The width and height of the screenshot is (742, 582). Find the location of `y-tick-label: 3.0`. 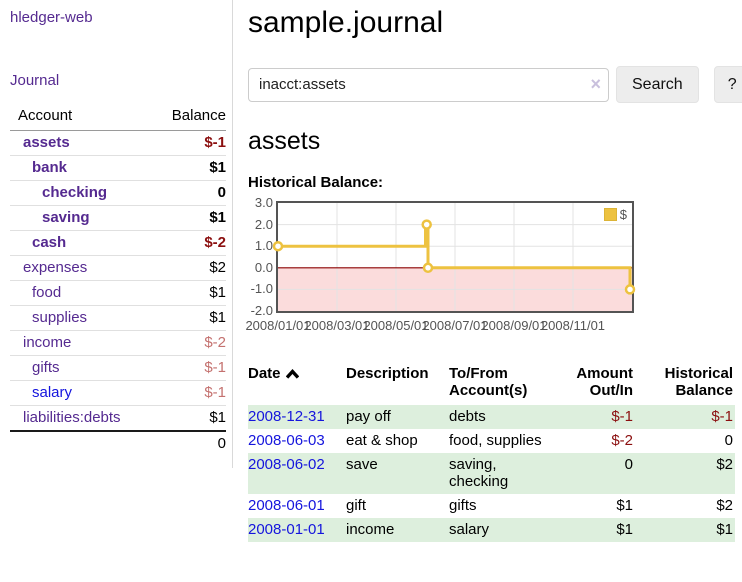

y-tick-label: 3.0 is located at coordinates (263, 202).